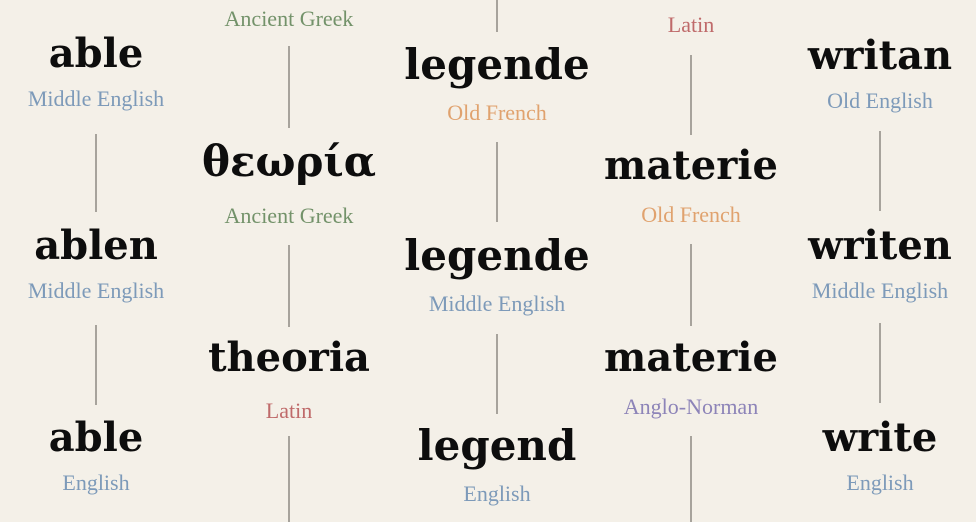 This screenshot has width=976, height=522. I want to click on etymology-node: Ancient Greek, so click(289, 19).